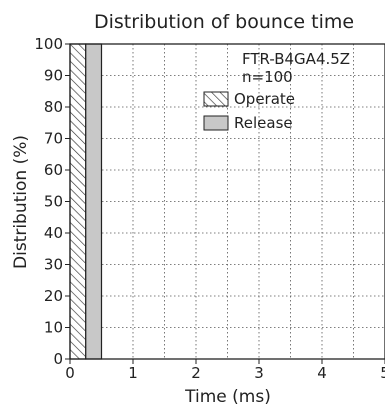 This screenshot has height=409, width=385. Describe the element at coordinates (53, 265) in the screenshot. I see `y-tick-label: 30` at that location.